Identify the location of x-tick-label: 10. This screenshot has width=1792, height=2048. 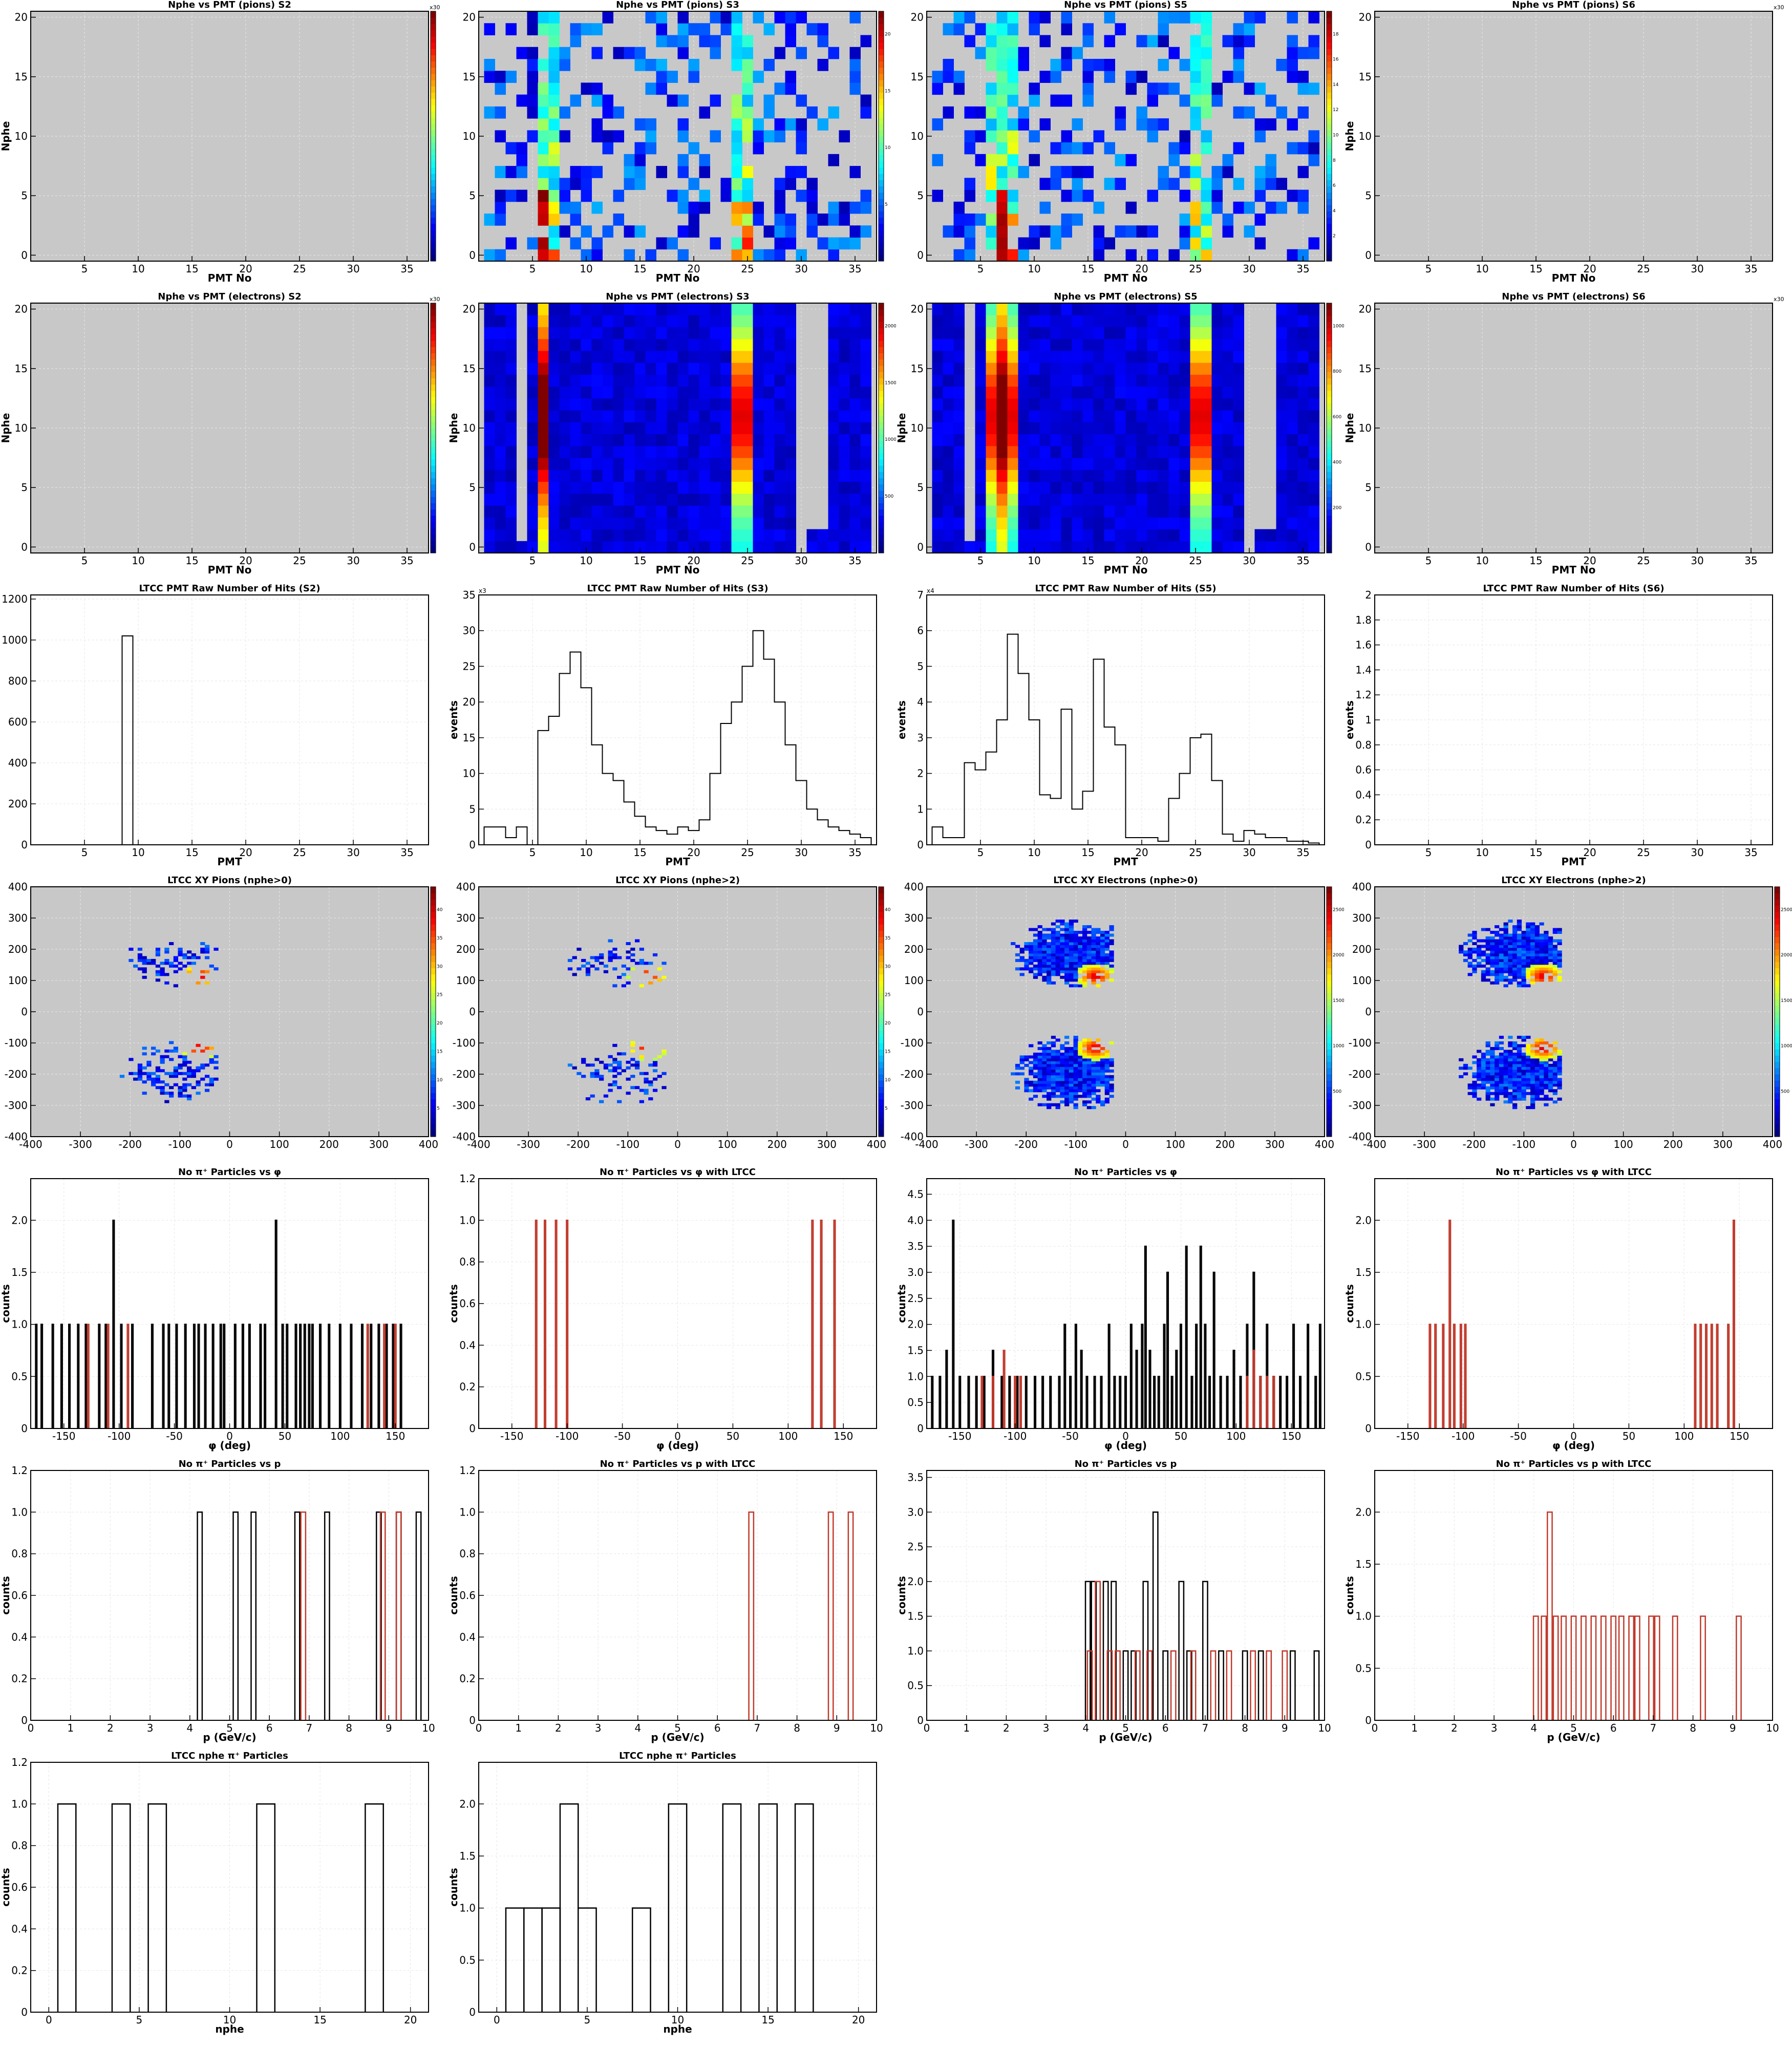
(1482, 852).